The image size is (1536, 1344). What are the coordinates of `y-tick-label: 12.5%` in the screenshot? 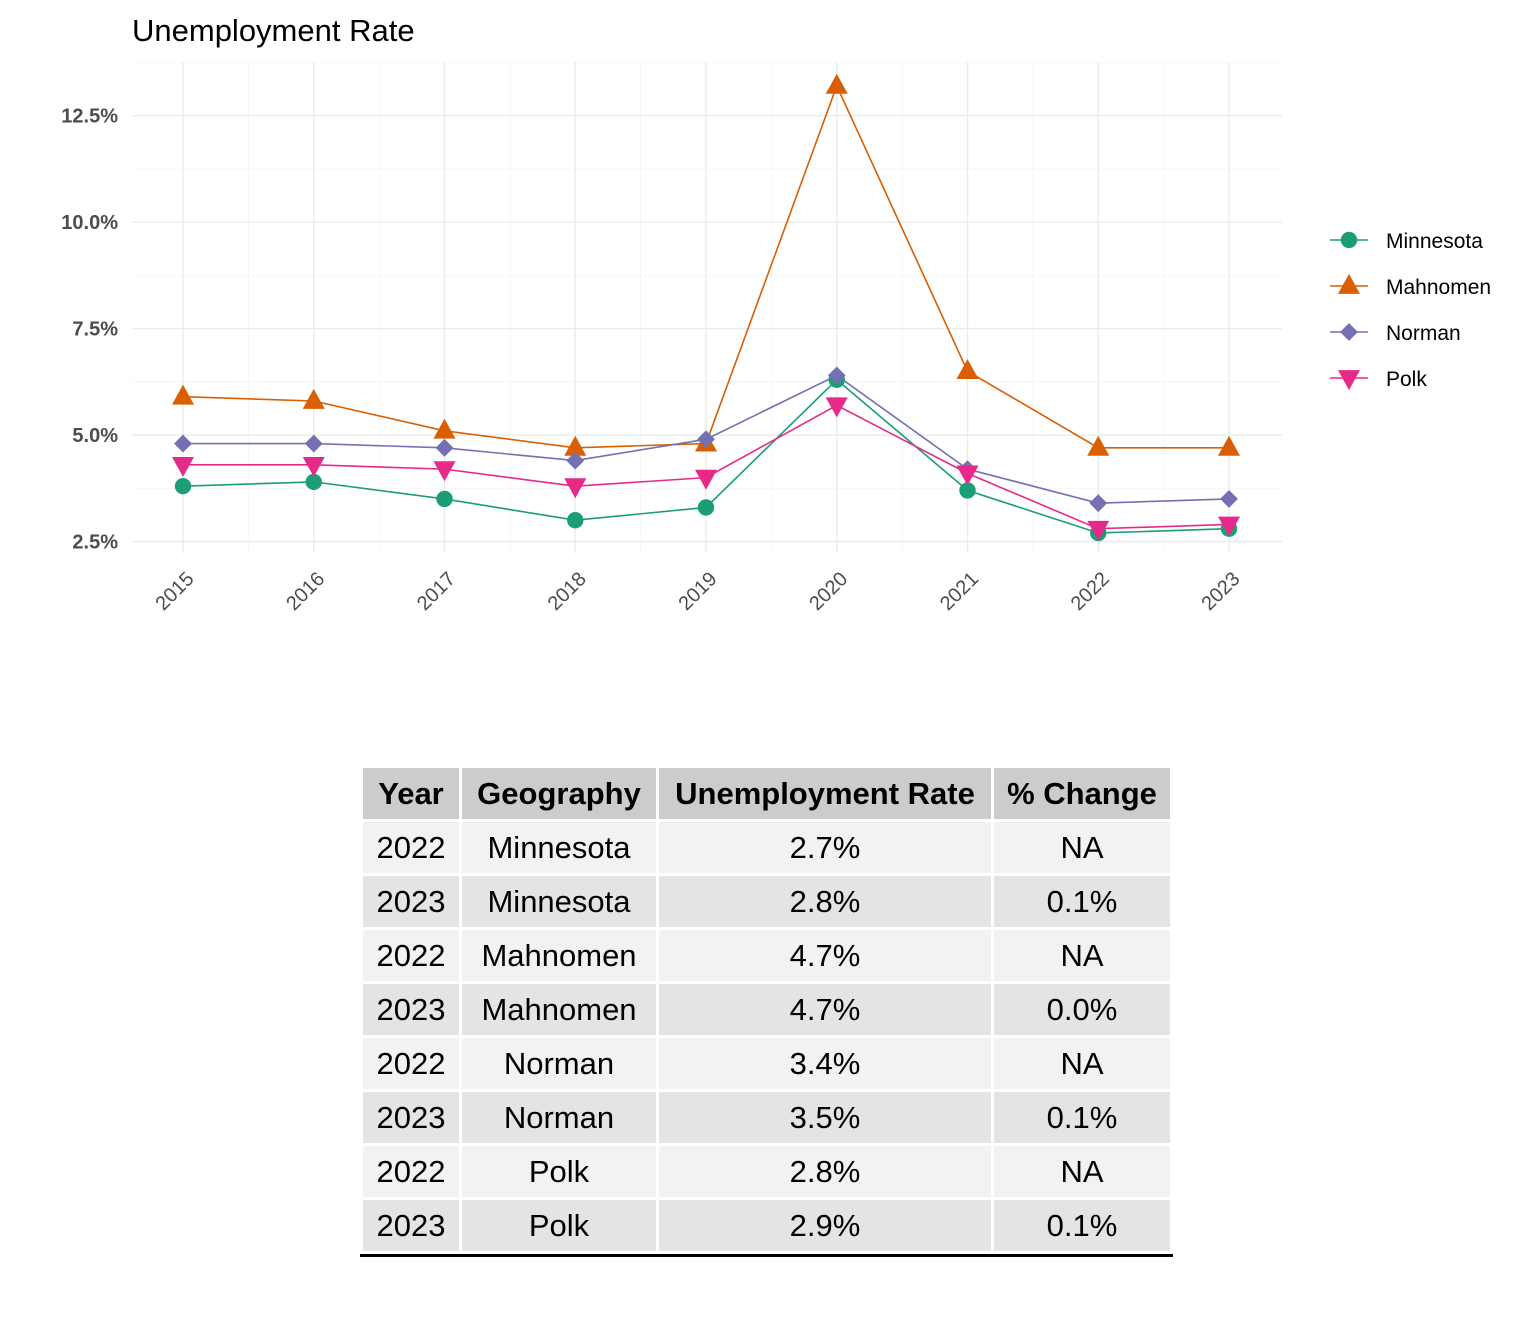 It's located at (89, 117).